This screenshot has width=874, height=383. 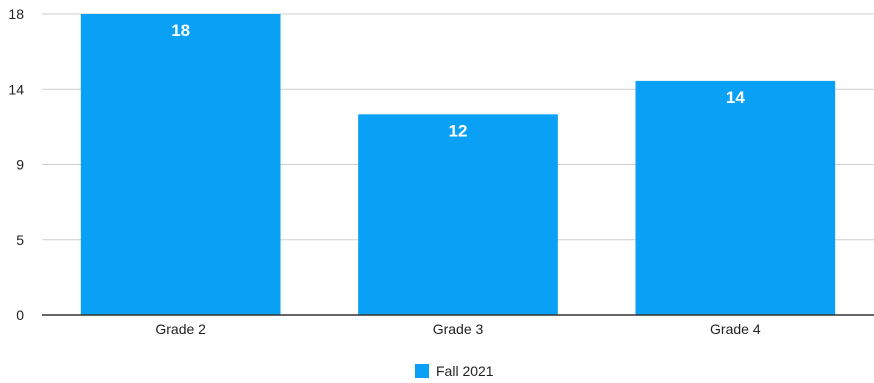 What do you see at coordinates (180, 329) in the screenshot?
I see `x-category-label: Grade 2` at bounding box center [180, 329].